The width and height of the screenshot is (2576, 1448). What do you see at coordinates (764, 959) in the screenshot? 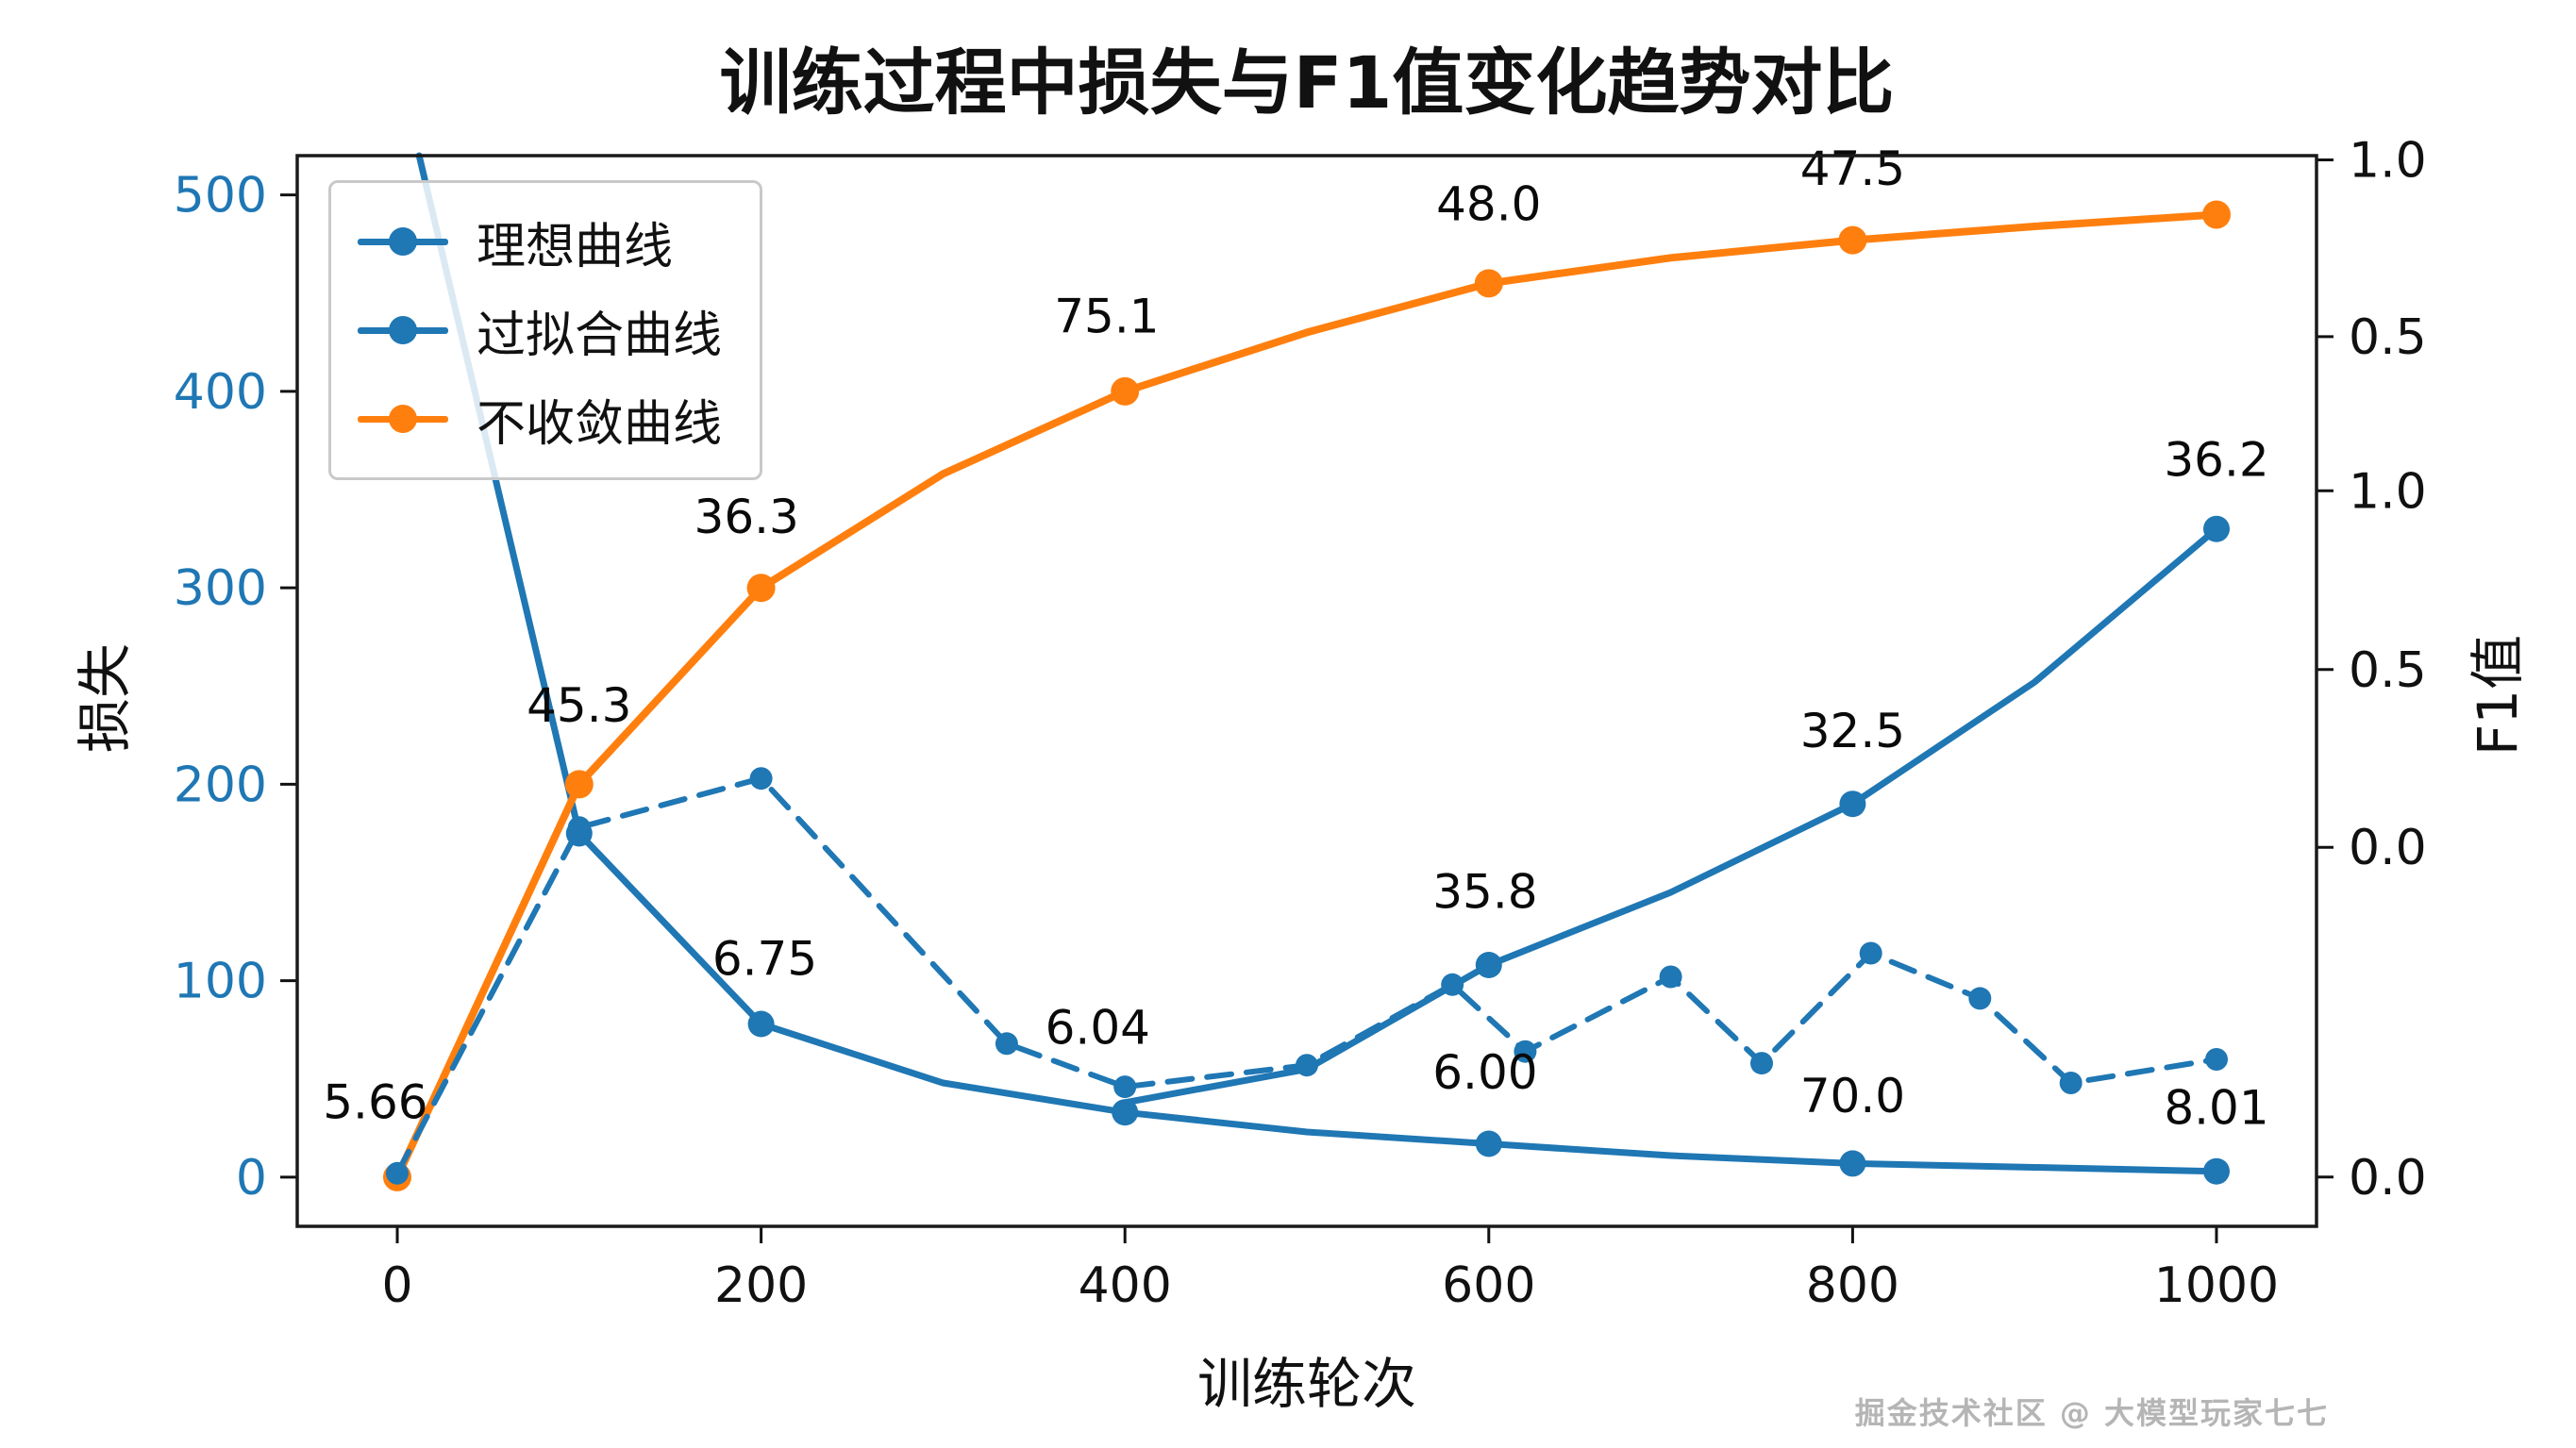
I see `data-label: 6.75` at bounding box center [764, 959].